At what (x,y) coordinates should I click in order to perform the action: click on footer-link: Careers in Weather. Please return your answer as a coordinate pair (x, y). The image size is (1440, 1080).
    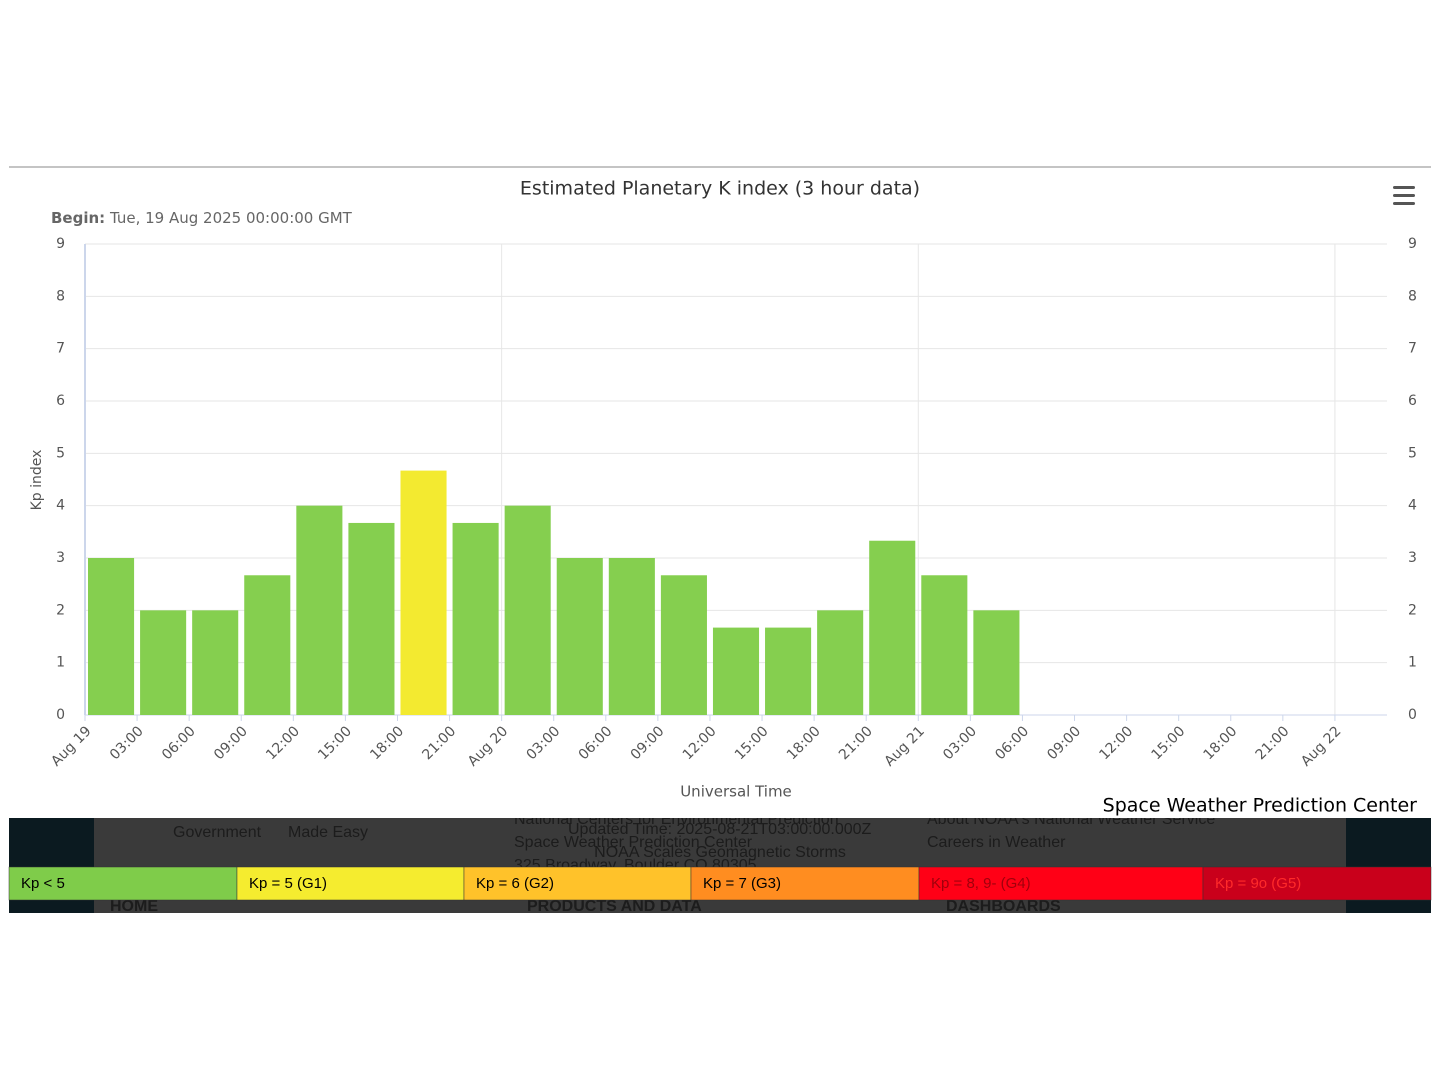
    Looking at the image, I should click on (996, 842).